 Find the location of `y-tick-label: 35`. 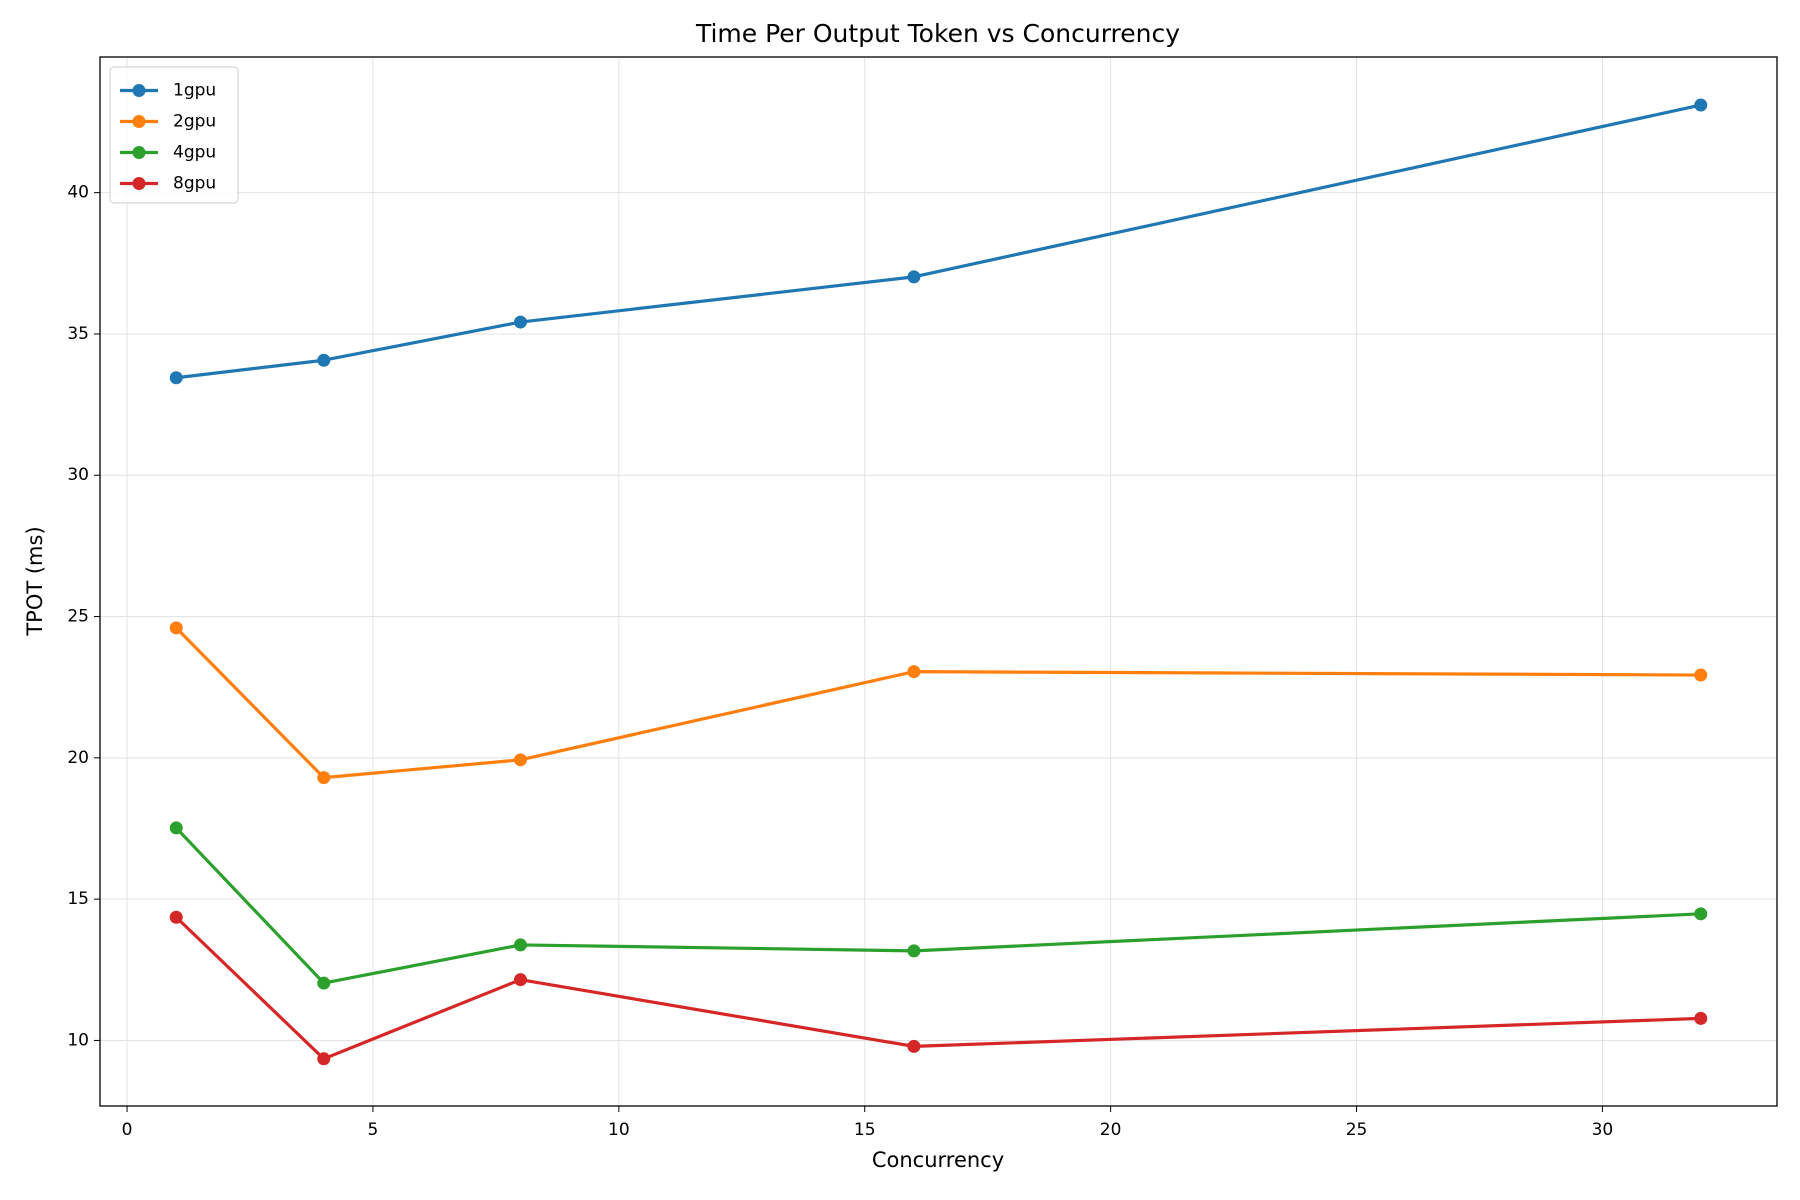

y-tick-label: 35 is located at coordinates (78, 334).